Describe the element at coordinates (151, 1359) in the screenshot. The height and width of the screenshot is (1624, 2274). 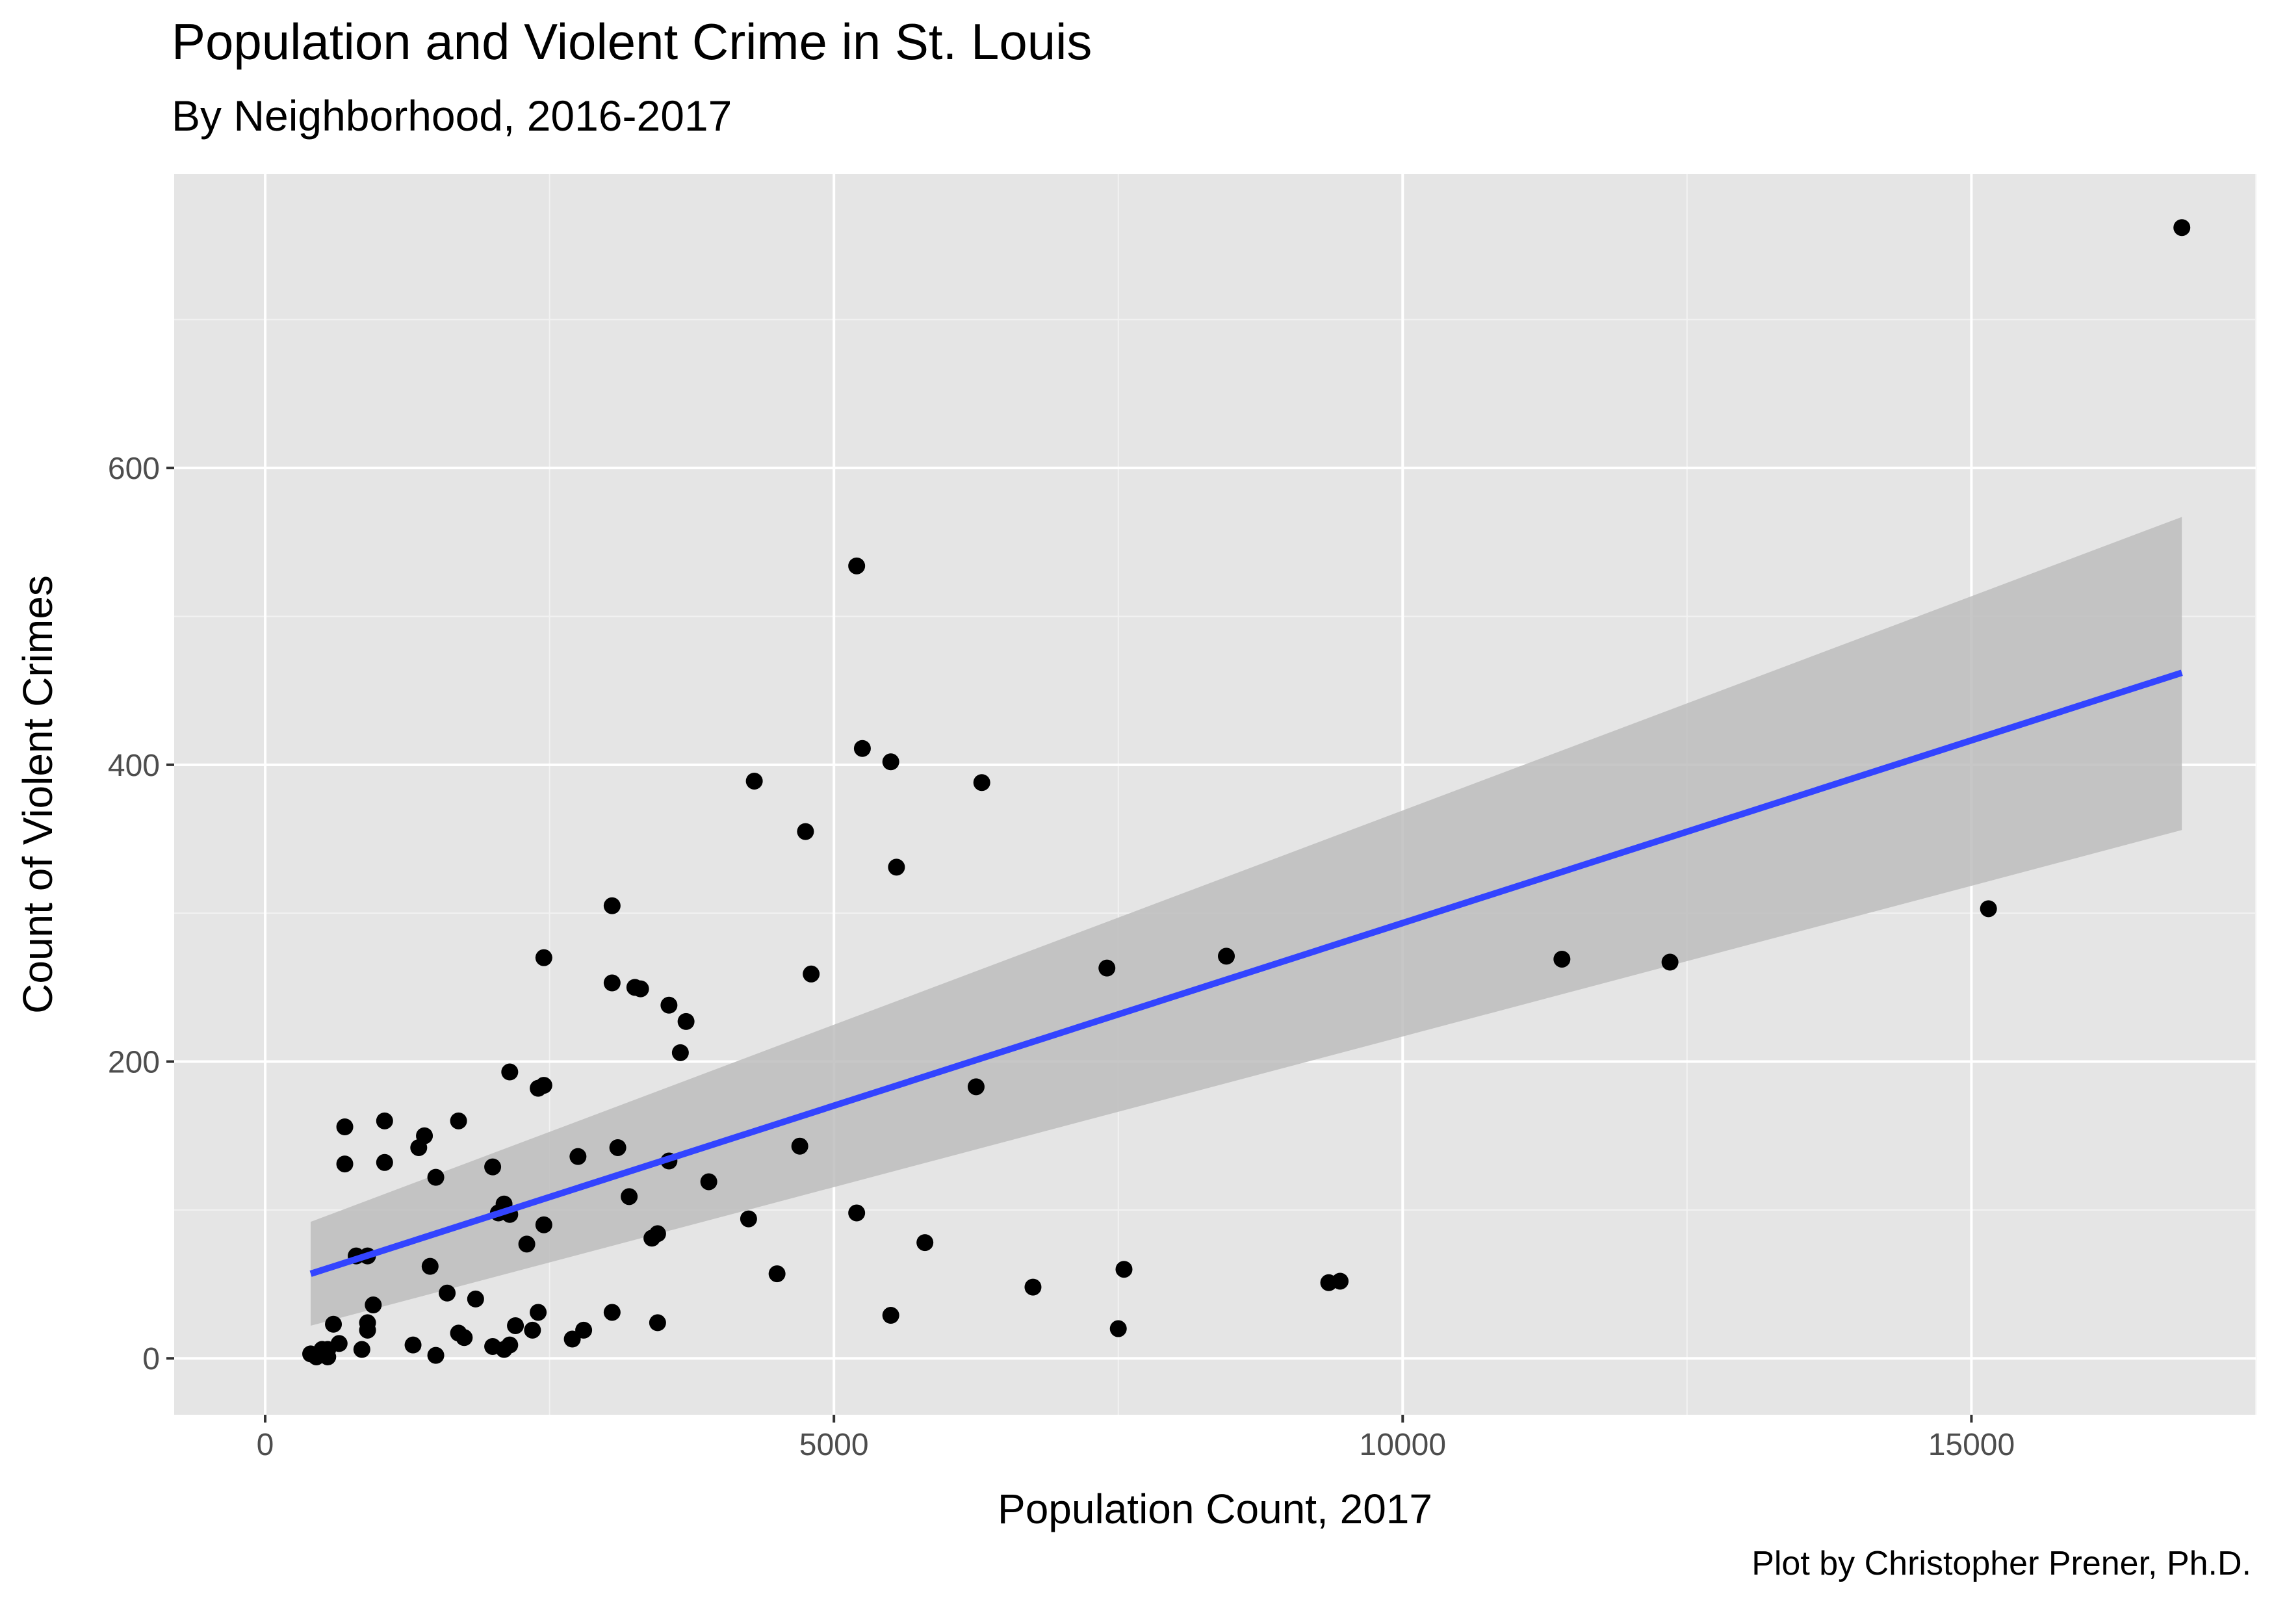
I see `y-tick-label: 0` at that location.